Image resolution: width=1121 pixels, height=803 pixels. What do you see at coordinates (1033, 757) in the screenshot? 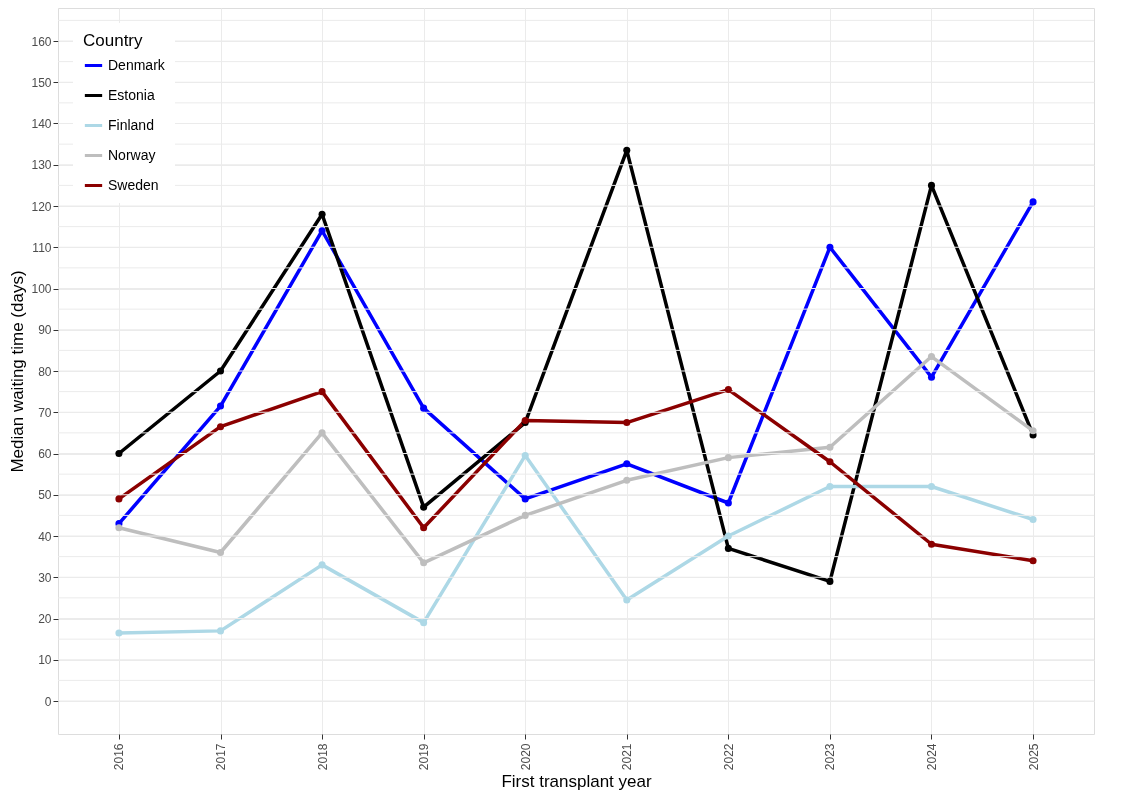
I see `x-tick-label: 2025` at bounding box center [1033, 757].